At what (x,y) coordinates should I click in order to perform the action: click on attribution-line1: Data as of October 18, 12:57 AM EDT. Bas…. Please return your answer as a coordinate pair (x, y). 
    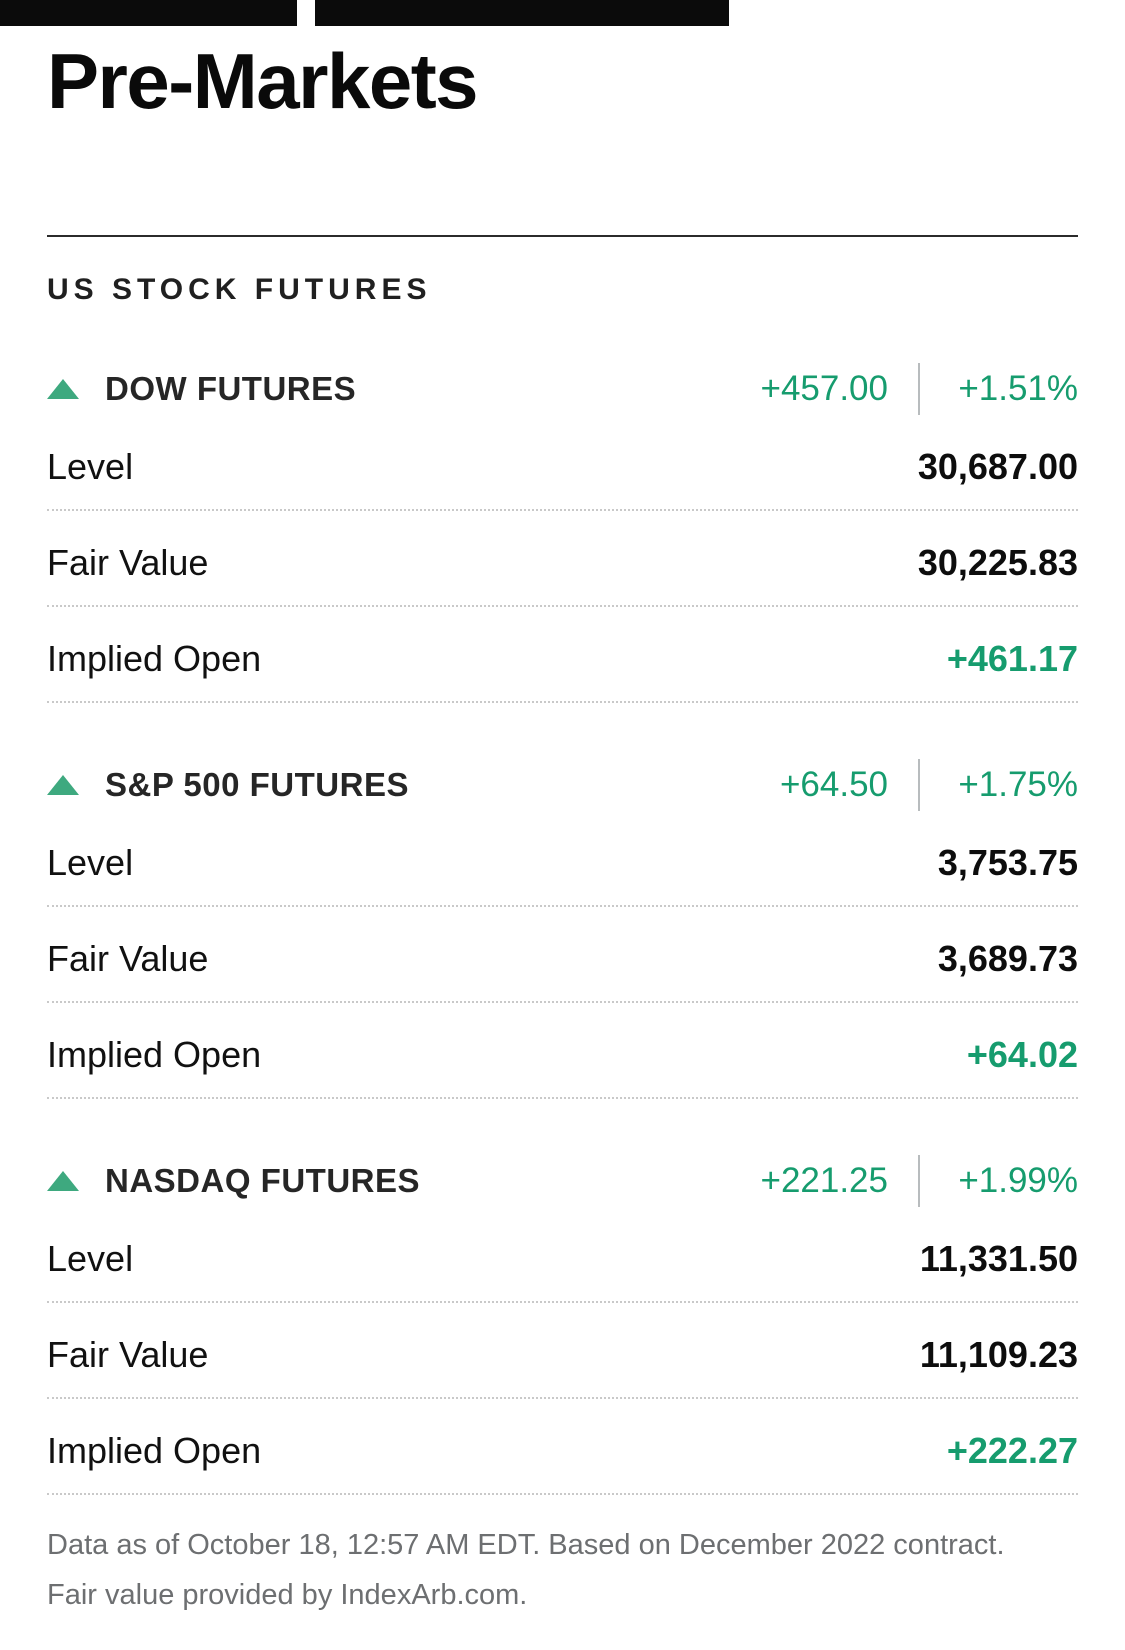
    Looking at the image, I should click on (526, 1544).